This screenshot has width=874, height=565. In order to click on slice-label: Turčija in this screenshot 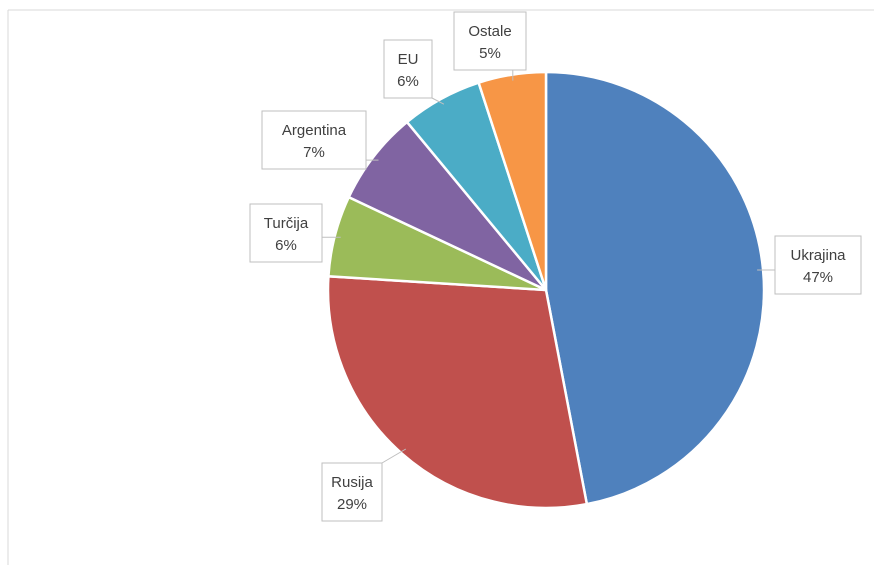, I will do `click(286, 223)`.